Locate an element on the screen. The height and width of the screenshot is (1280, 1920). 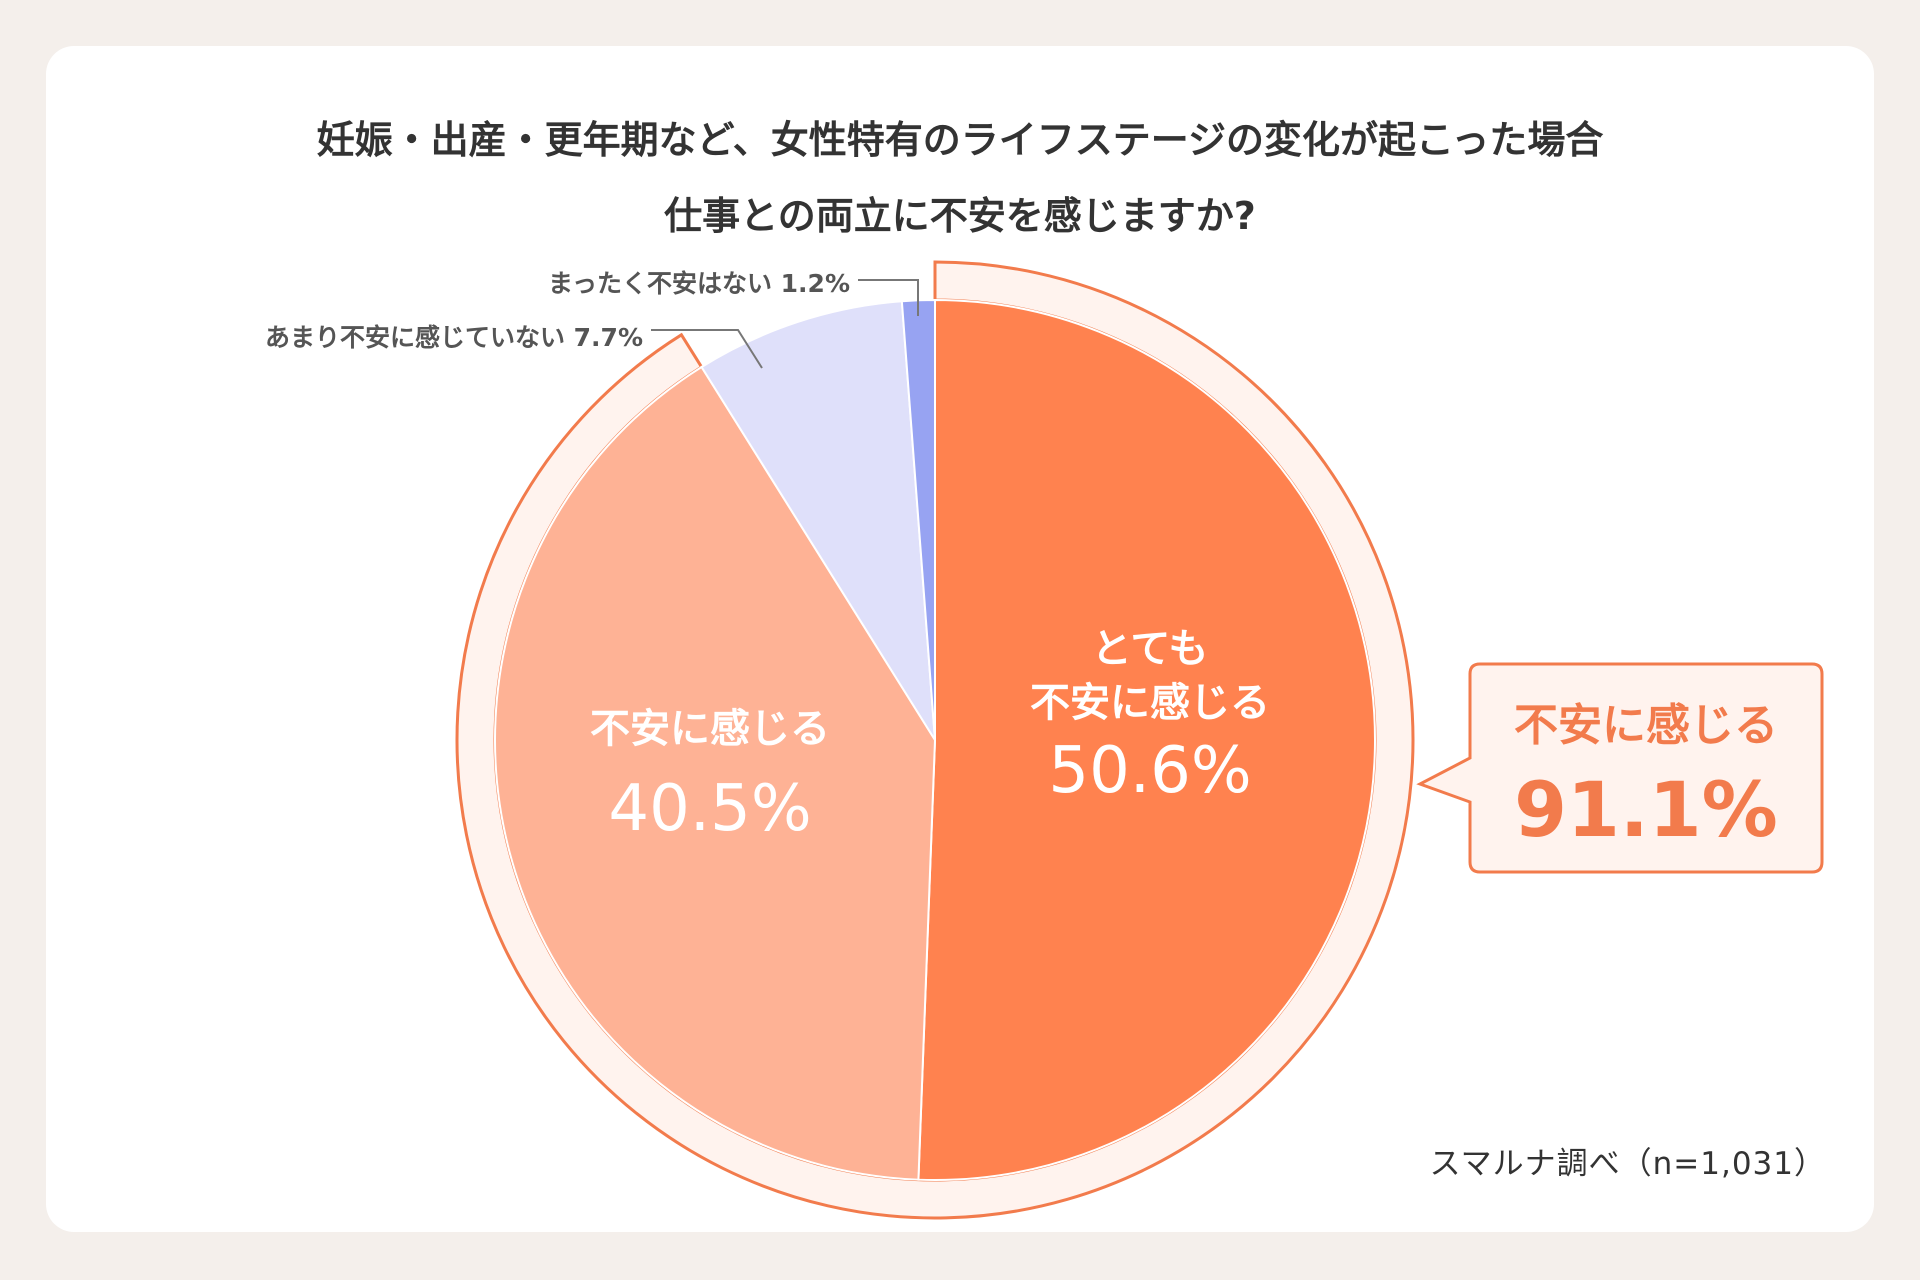
callout-label: 不安に感じる is located at coordinates (1646, 725).